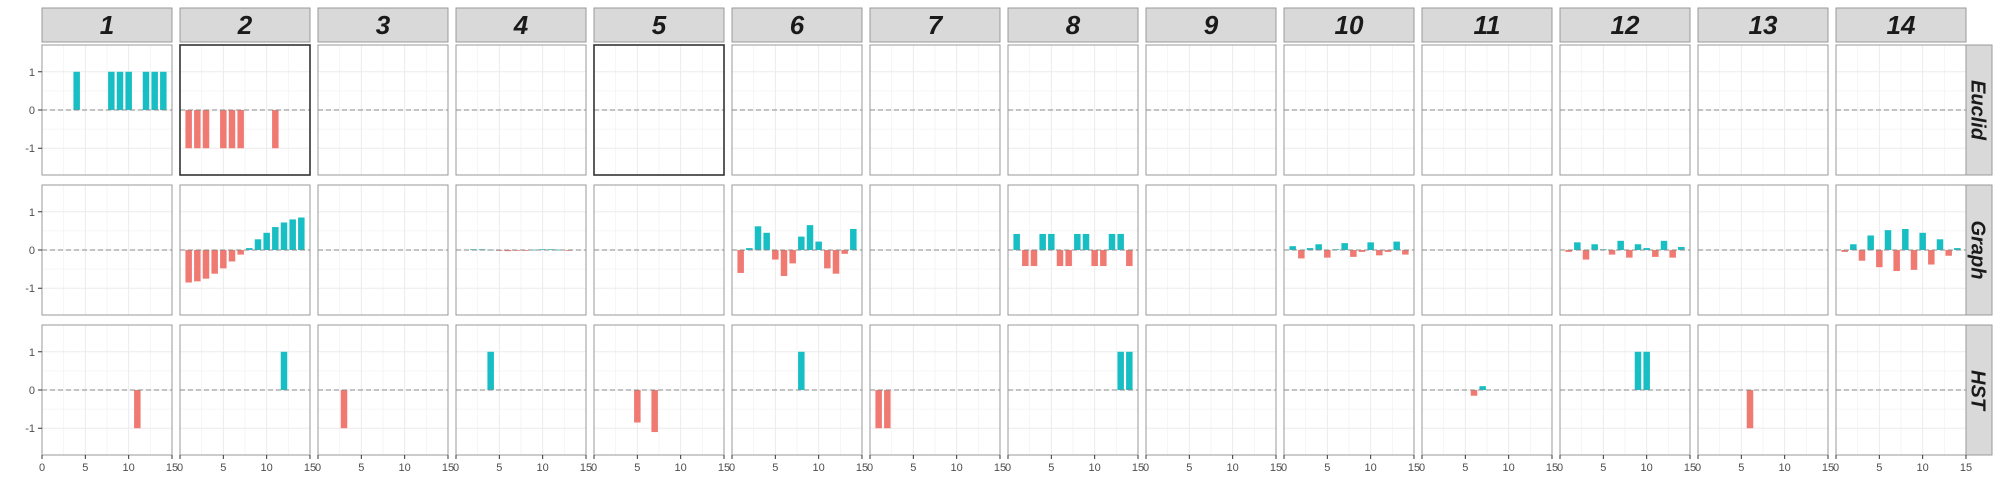 Image resolution: width=2000 pixels, height=500 pixels. Describe the element at coordinates (32, 353) in the screenshot. I see `y-tick-label: 1` at that location.